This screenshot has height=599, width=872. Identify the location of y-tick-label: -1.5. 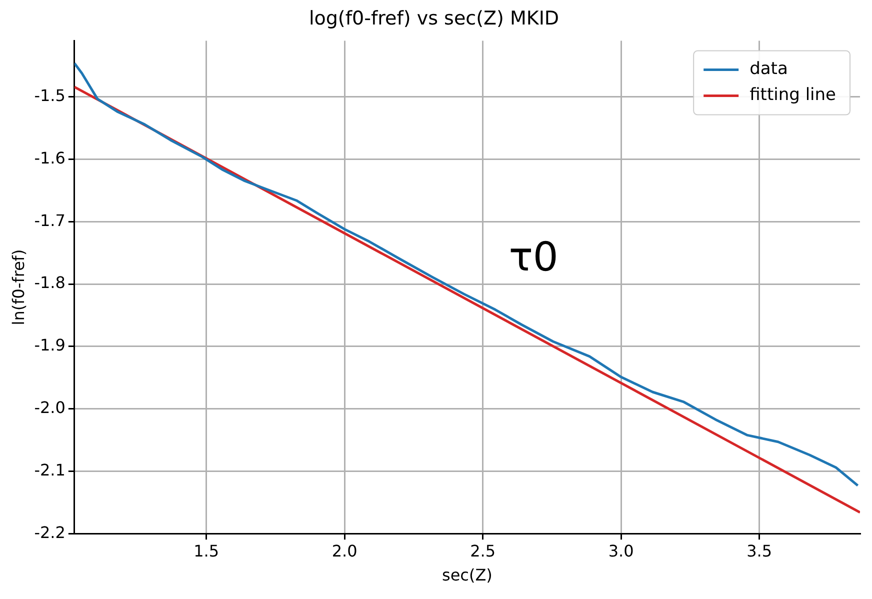
(50, 96).